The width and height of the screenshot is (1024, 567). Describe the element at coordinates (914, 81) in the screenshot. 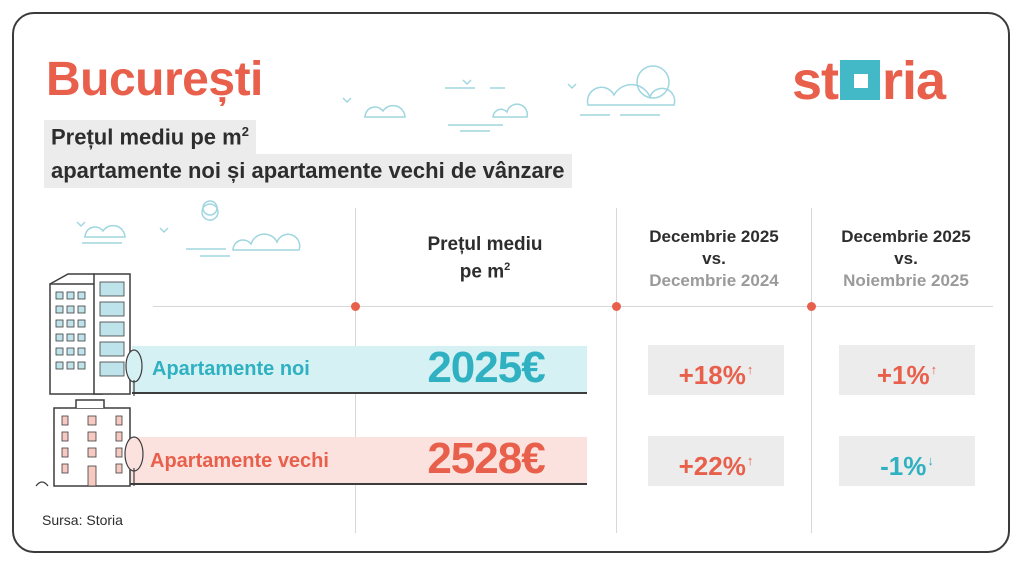

I see `logo-text-end: ria` at that location.